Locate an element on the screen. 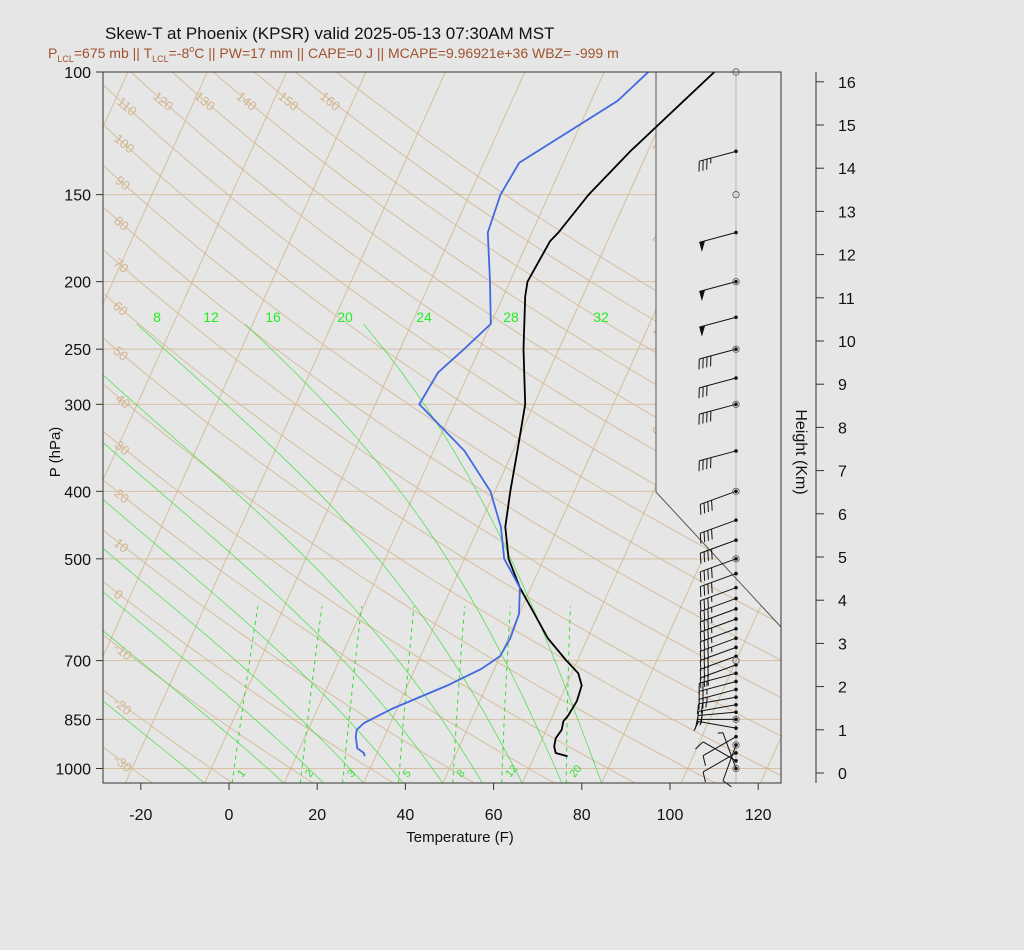 This screenshot has width=1024, height=950. height-tick-label: 0 is located at coordinates (842, 774).